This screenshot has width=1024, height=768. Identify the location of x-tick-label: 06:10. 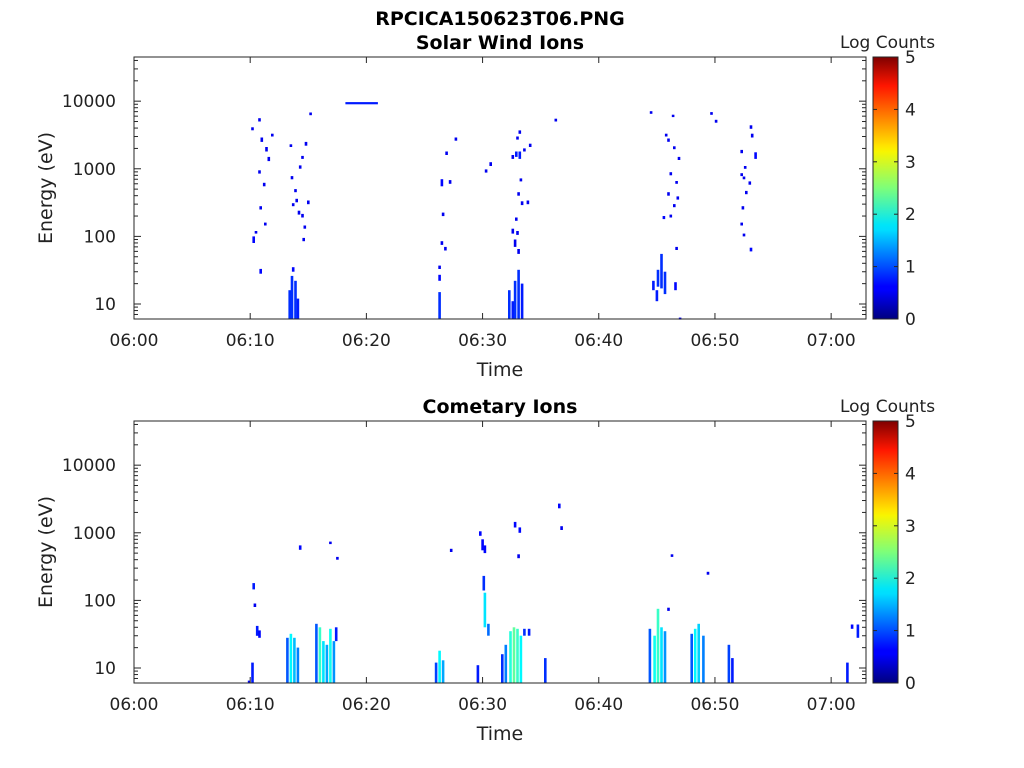
(250, 705).